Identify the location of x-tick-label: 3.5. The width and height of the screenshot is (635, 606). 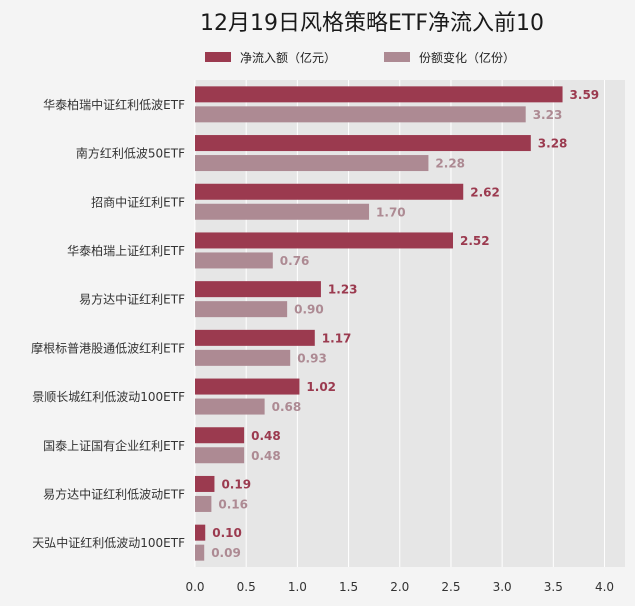
(553, 587).